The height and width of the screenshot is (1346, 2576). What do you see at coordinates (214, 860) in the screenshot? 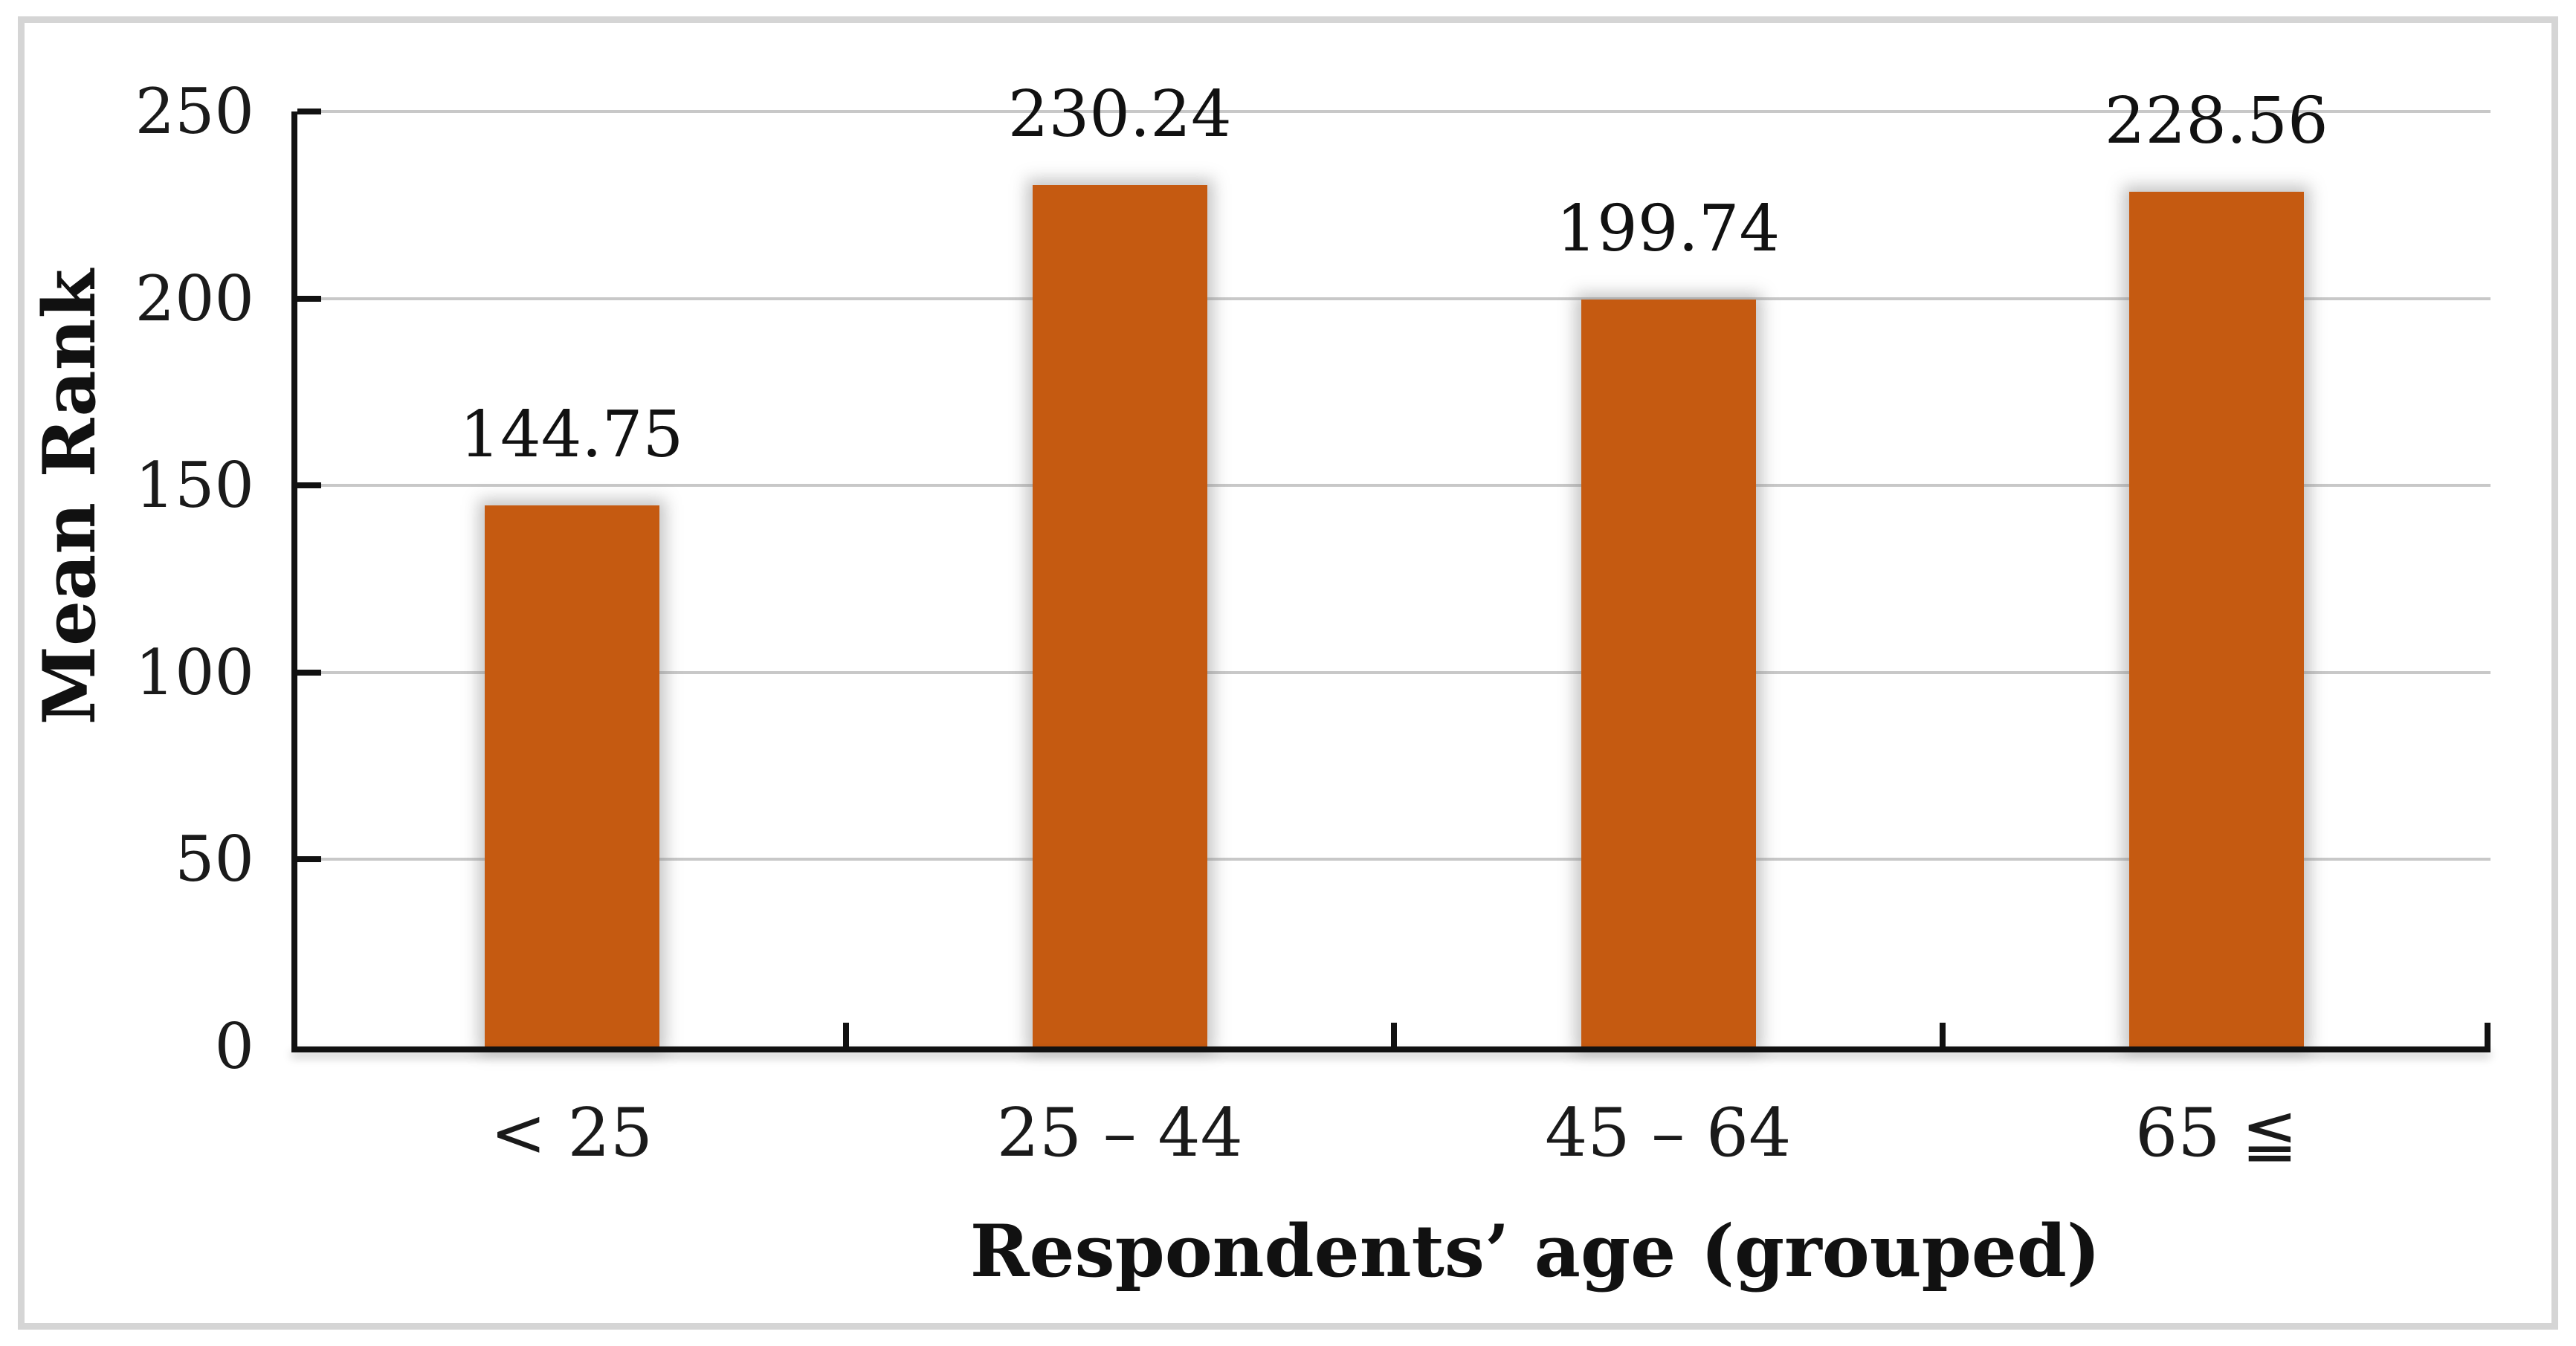
I see `y-tick-label-50: 50` at bounding box center [214, 860].